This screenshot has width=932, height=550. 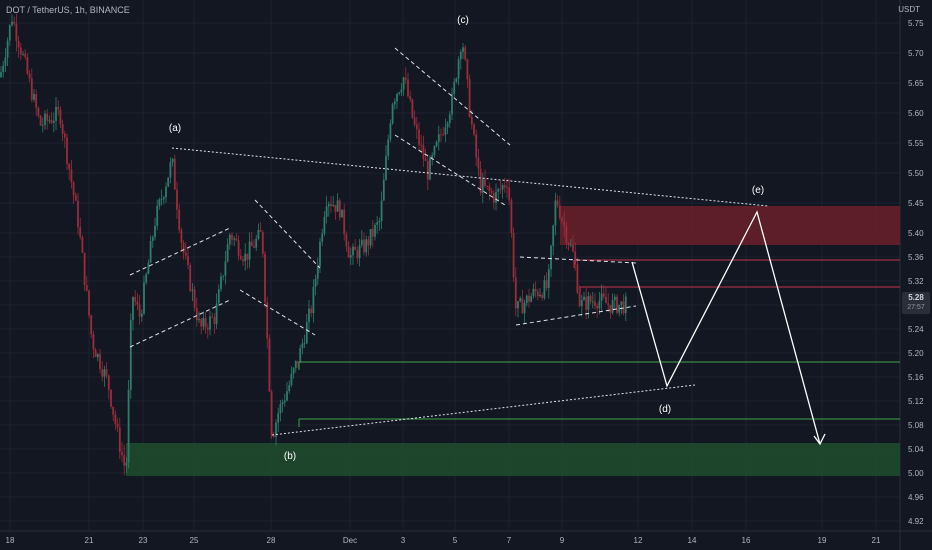 I want to click on wave-label: (b), so click(x=290, y=456).